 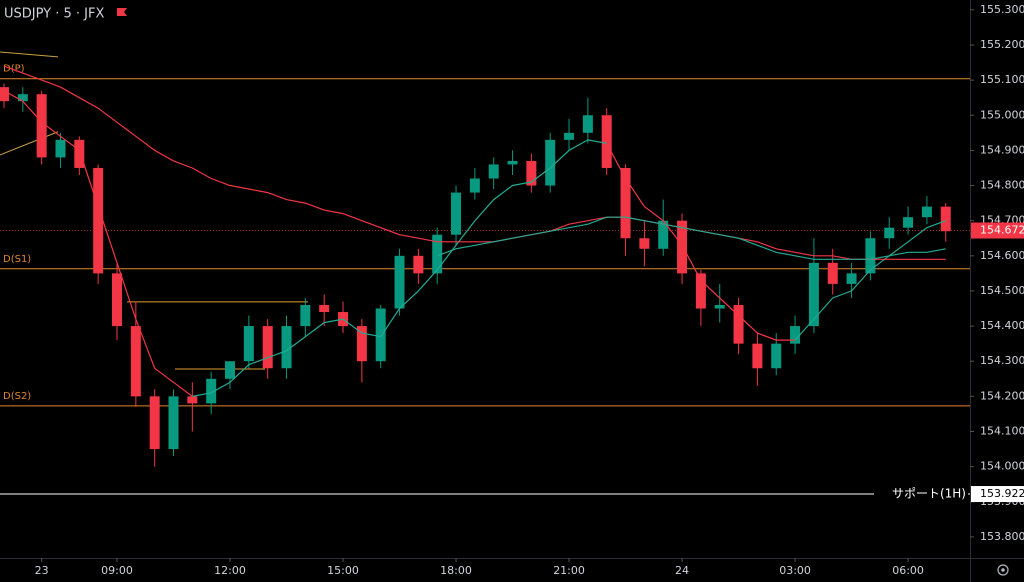 What do you see at coordinates (1002, 149) in the screenshot?
I see `y-tick-label: 154.900` at bounding box center [1002, 149].